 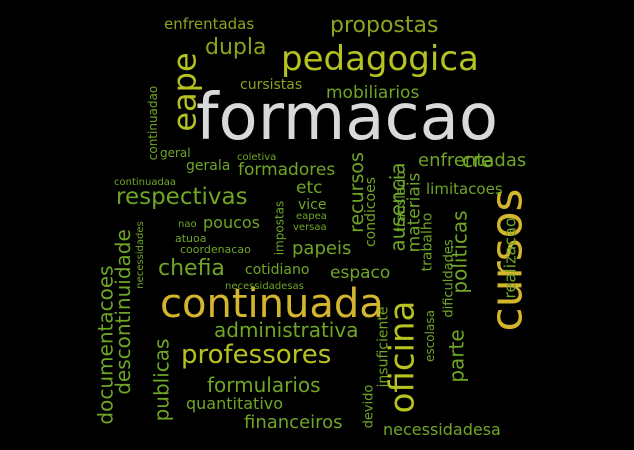 What do you see at coordinates (272, 304) in the screenshot?
I see `word-continuada: continuada` at bounding box center [272, 304].